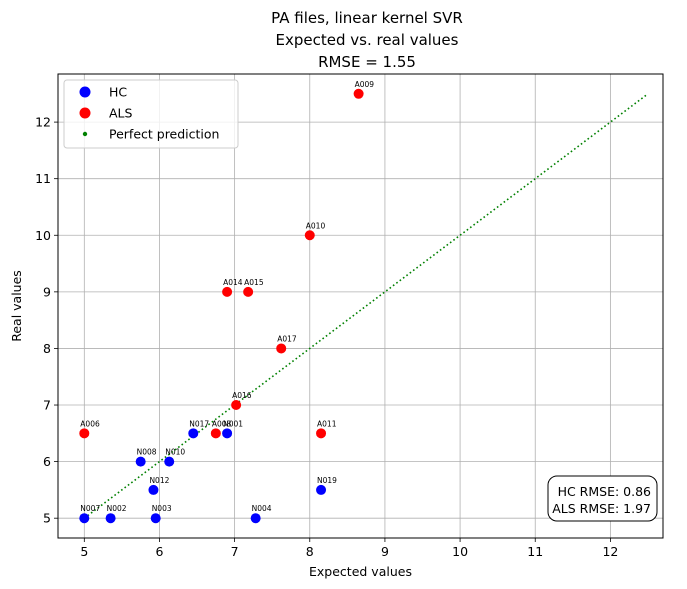 This screenshot has width=687, height=589. Describe the element at coordinates (287, 338) in the screenshot. I see `point-label-a017: A017` at that location.